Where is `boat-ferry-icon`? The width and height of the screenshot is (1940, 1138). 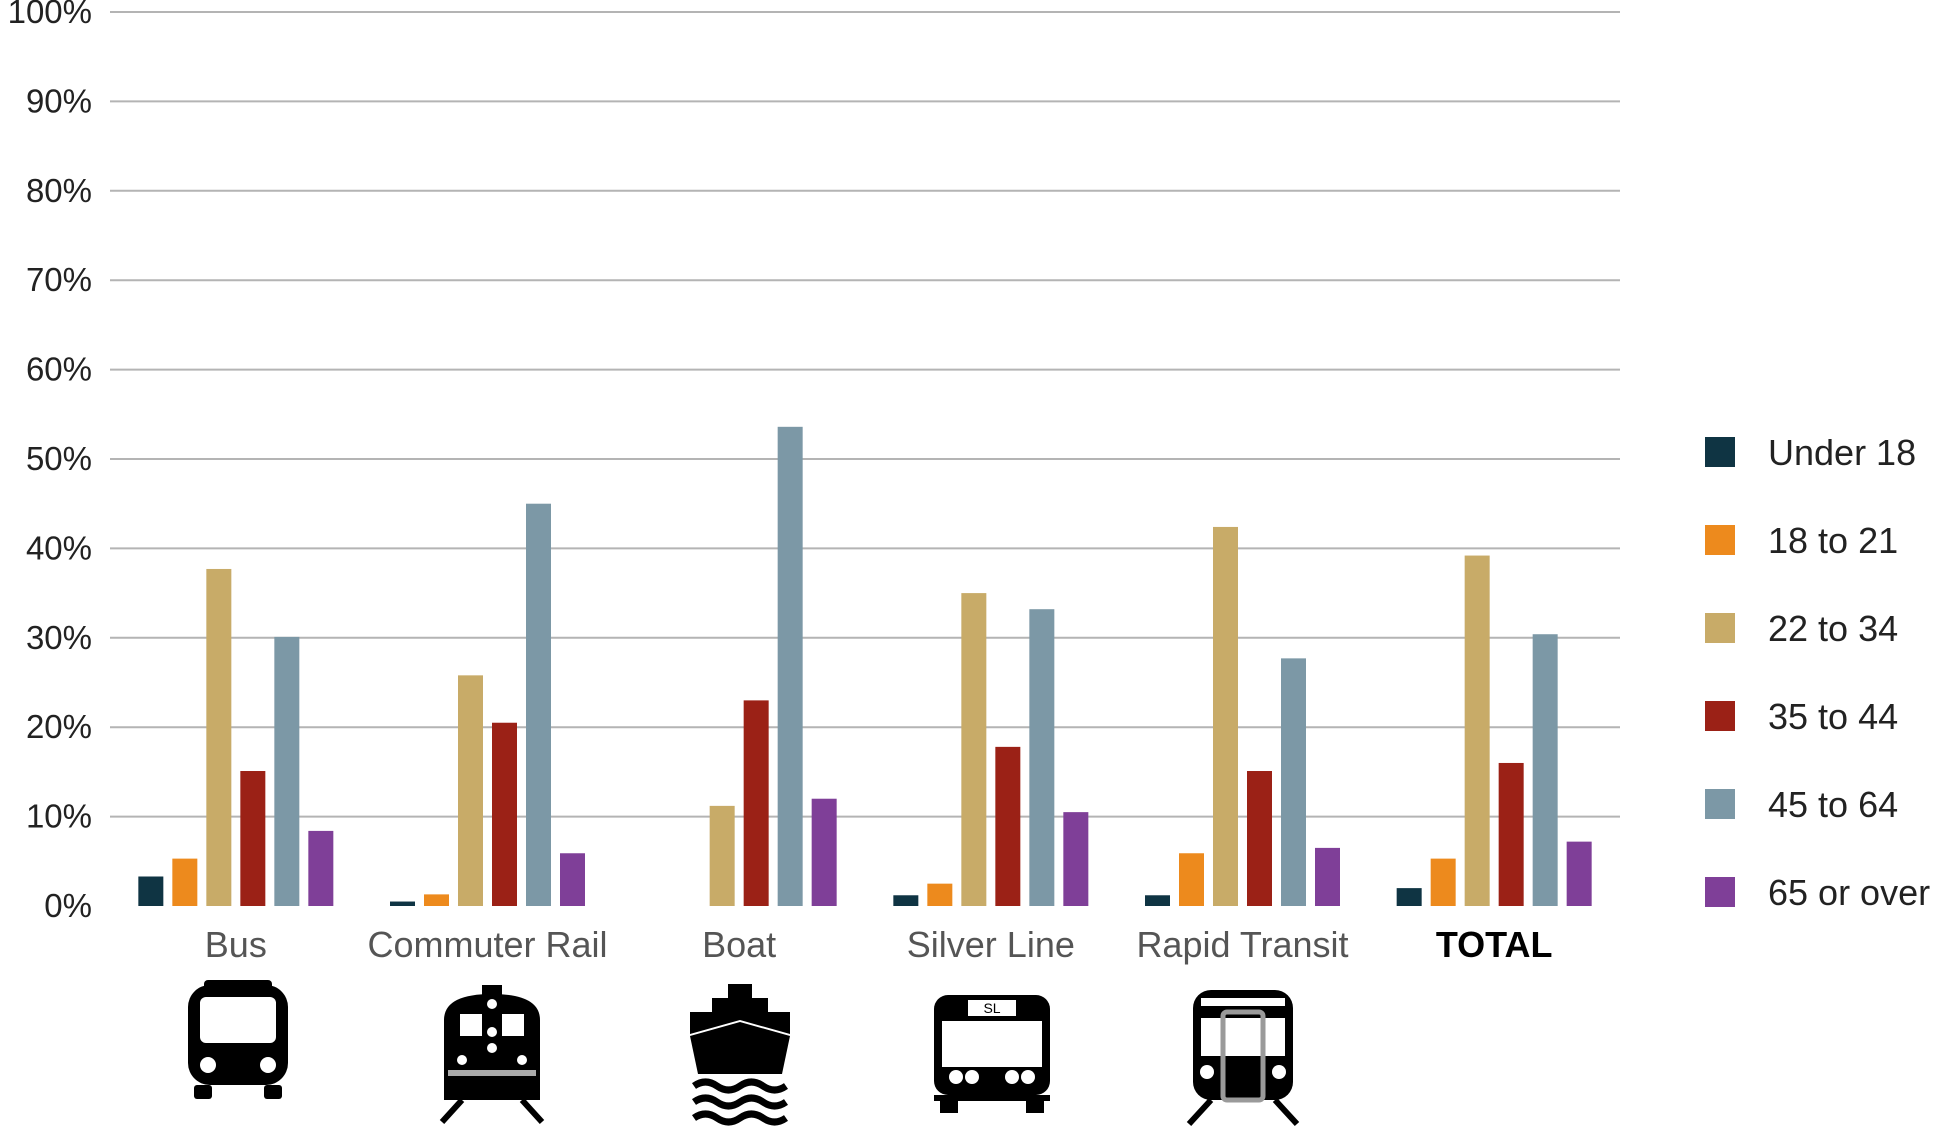
boat-ferry-icon is located at coordinates (740, 1055).